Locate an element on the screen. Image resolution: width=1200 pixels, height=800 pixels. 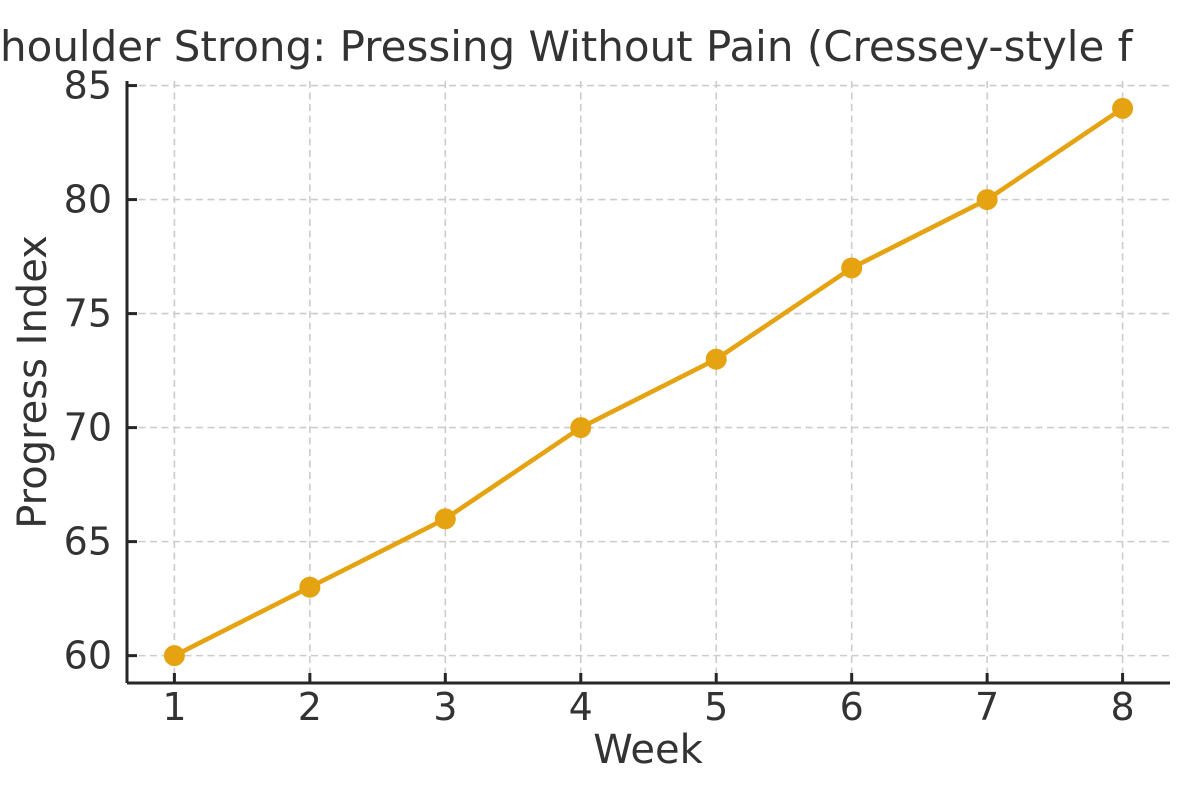
x-tick-label: 7 is located at coordinates (987, 707).